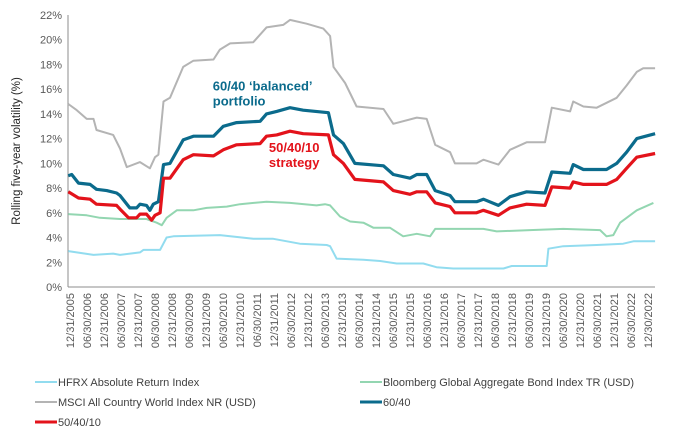  What do you see at coordinates (598, 320) in the screenshot?
I see `x-tick-label: 06/30/2021` at bounding box center [598, 320].